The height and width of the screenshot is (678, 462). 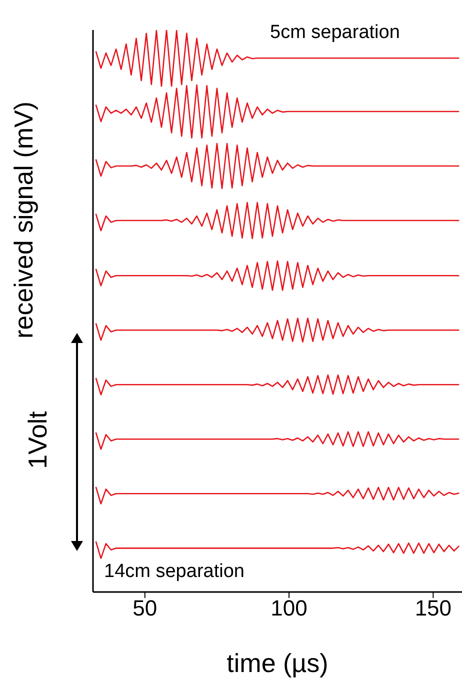 What do you see at coordinates (289, 608) in the screenshot?
I see `x-tick-label: 100` at bounding box center [289, 608].